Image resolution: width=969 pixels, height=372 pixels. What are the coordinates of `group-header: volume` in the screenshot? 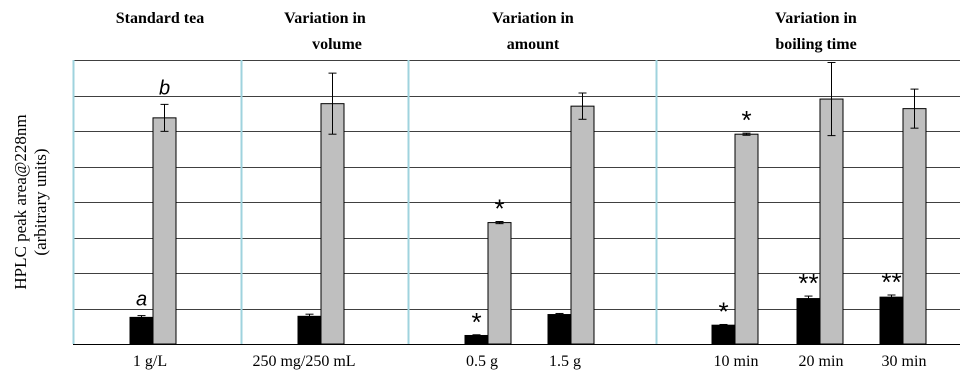 It's located at (337, 44).